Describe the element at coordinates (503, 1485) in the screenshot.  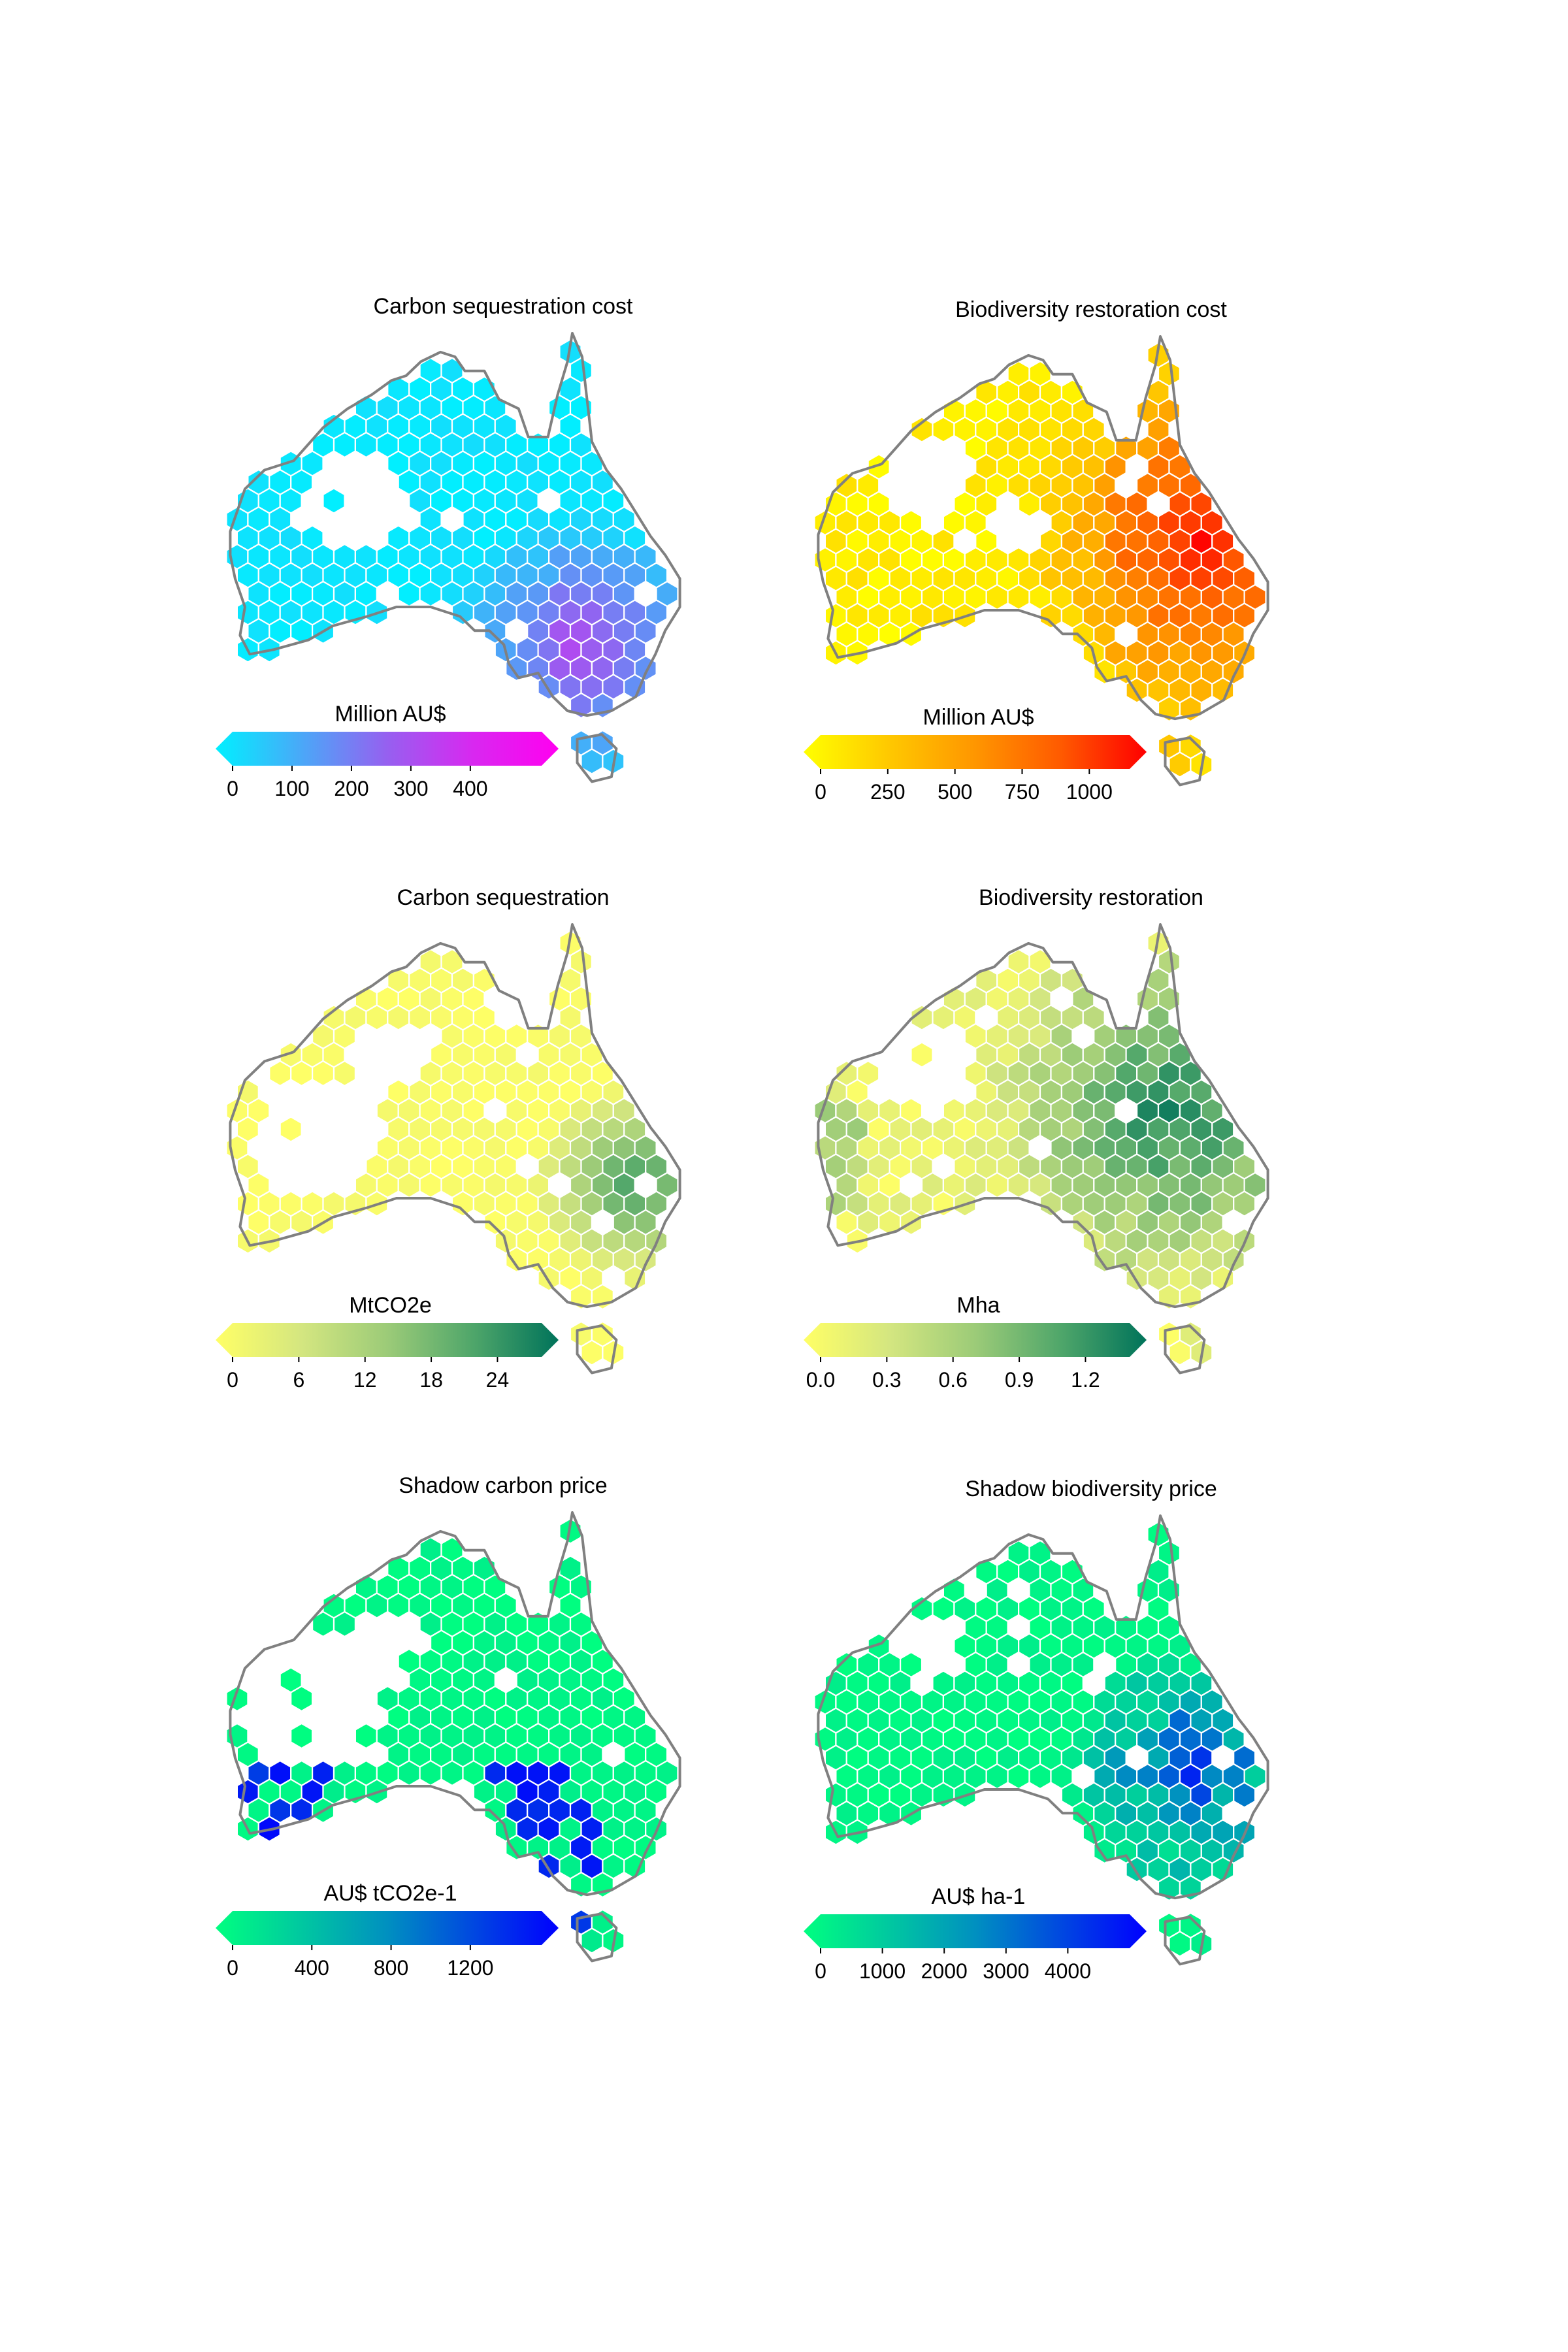
I see `panel-title: Shadow carbon price` at that location.